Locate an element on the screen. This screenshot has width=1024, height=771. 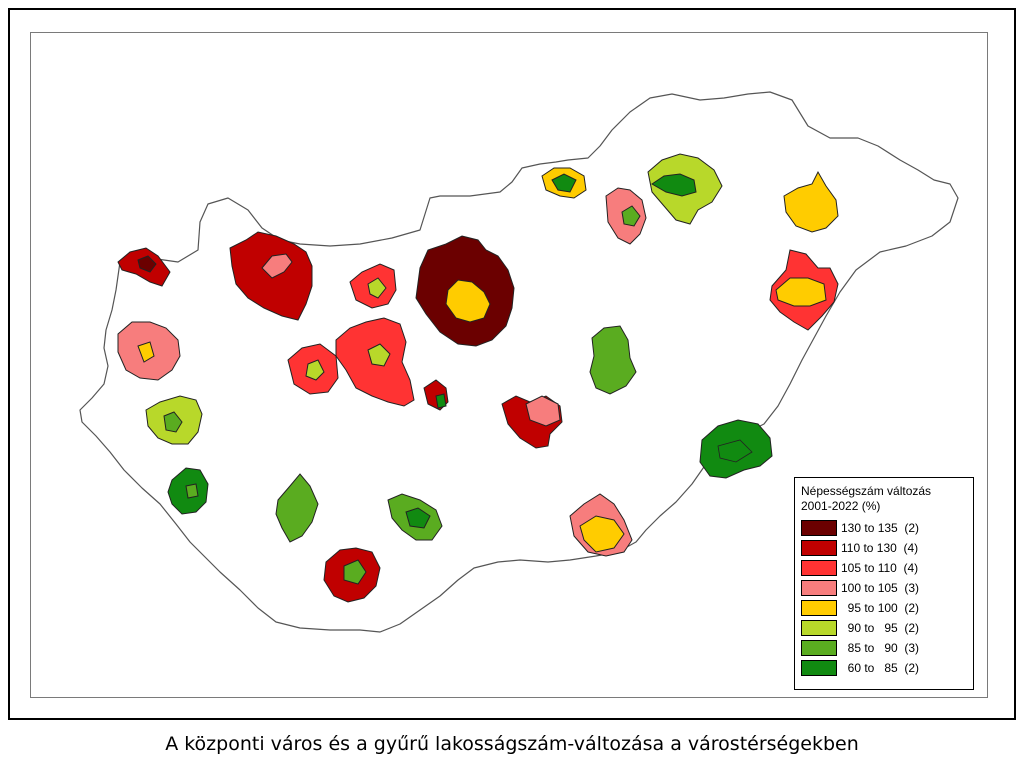
legend-label: 110 to 130 (4) is located at coordinates (880, 547).